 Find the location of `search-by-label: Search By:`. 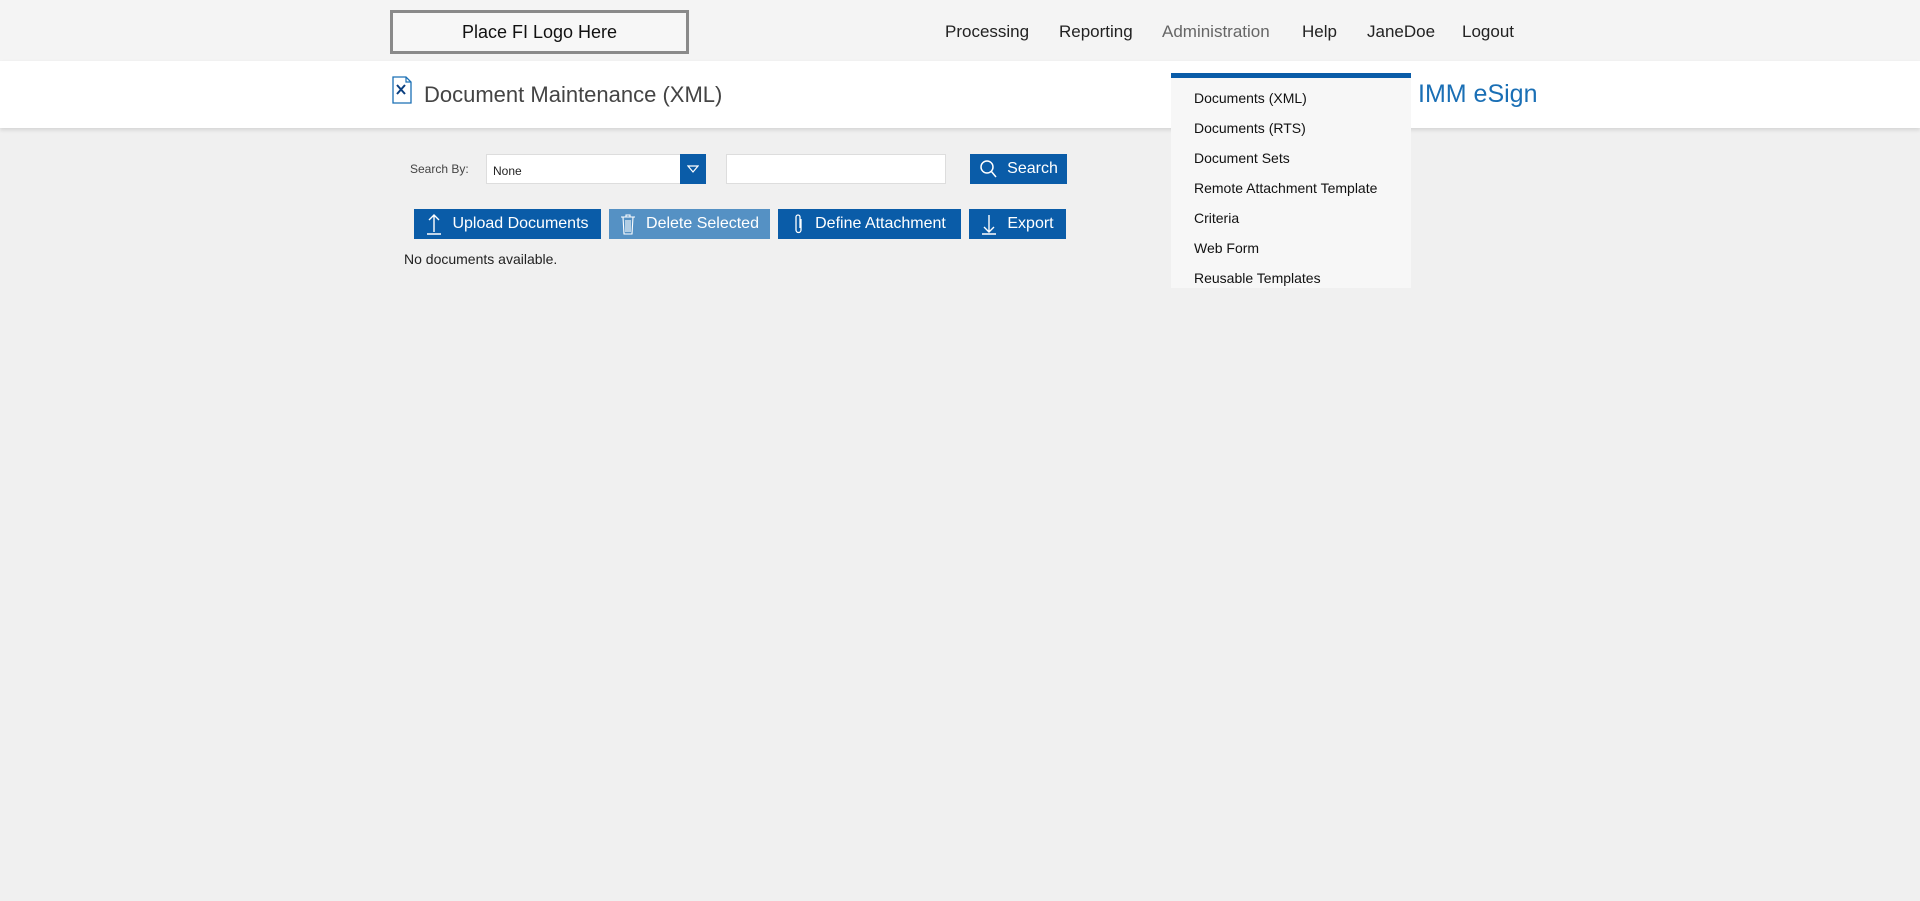

search-by-label: Search By: is located at coordinates (439, 169).